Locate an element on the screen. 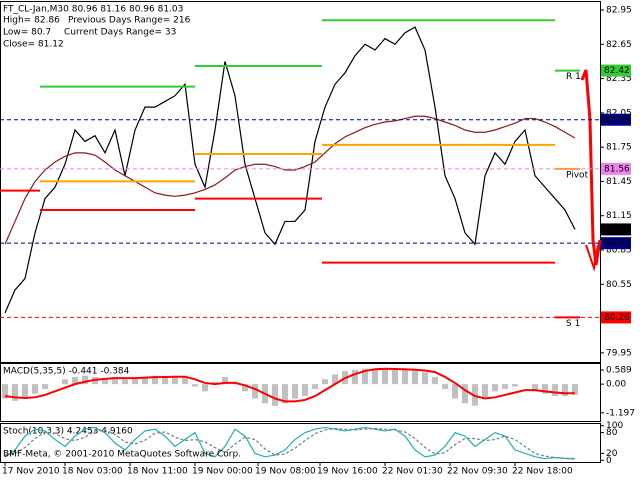 Image resolution: width=640 pixels, height=480 pixels. stoch-panel is located at coordinates (300, 443).